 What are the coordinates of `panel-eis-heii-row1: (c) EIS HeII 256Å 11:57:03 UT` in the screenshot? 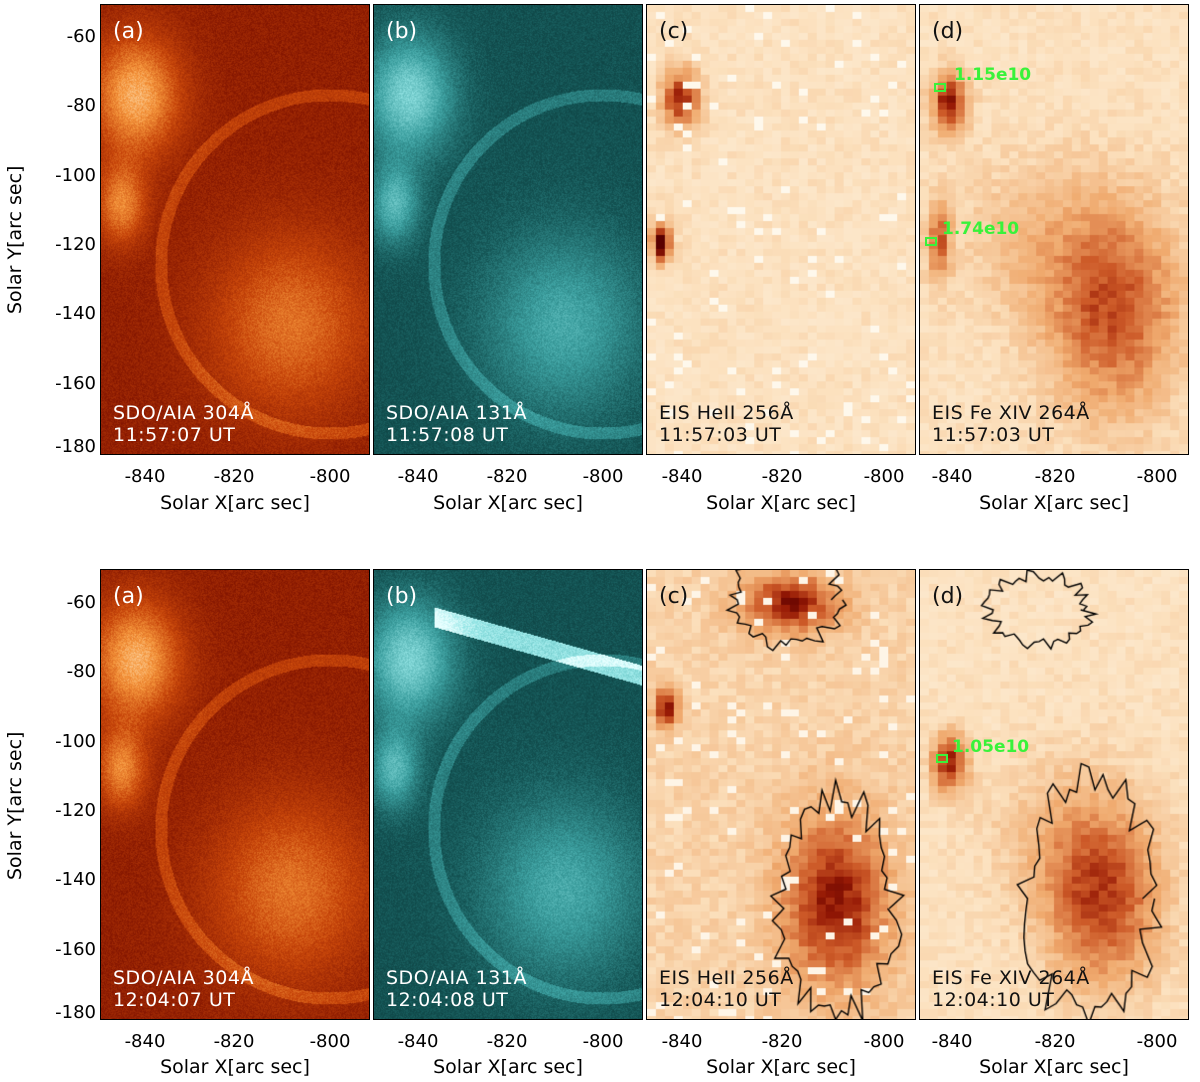 It's located at (781, 229).